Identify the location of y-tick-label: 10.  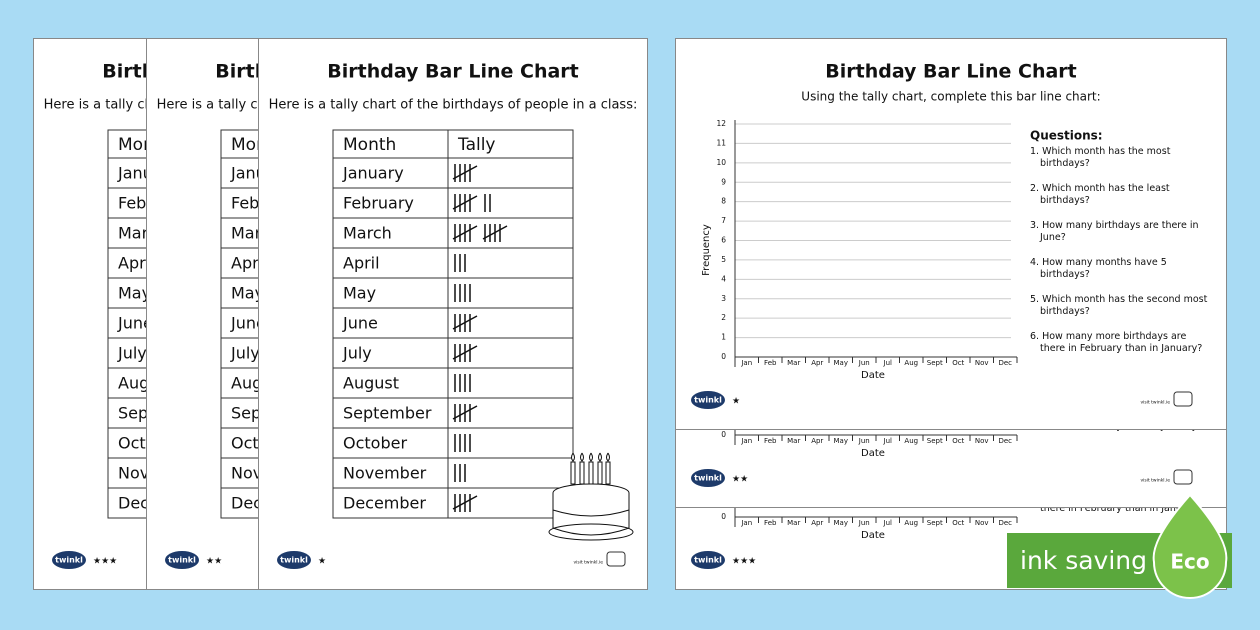
(721, 162).